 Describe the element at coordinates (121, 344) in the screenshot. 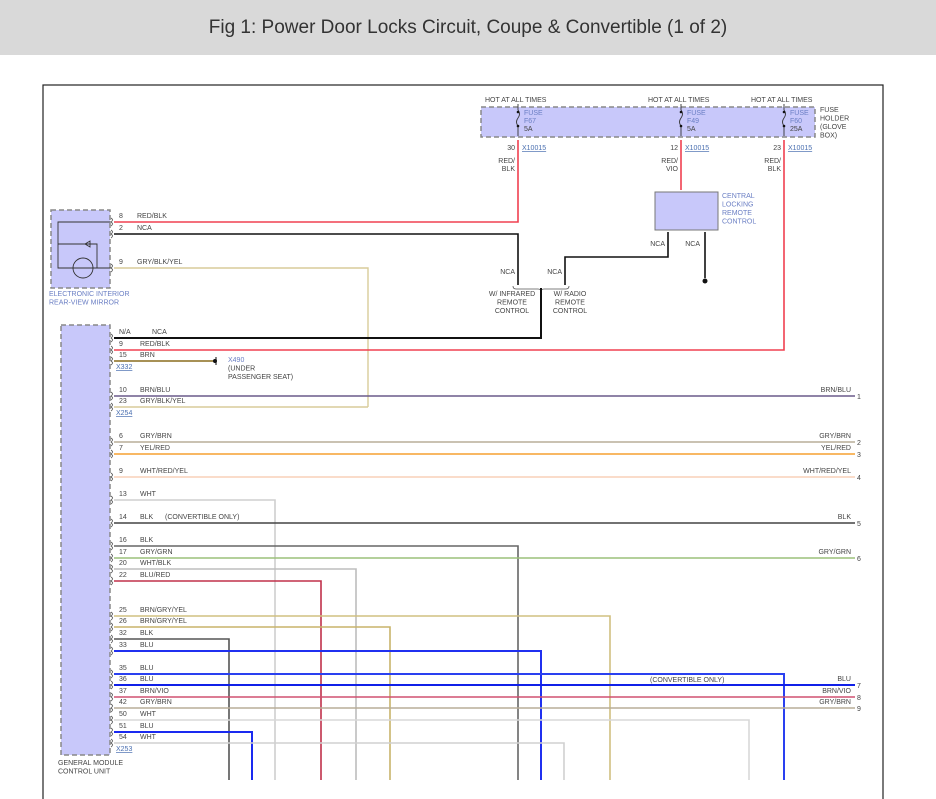

I see `gmcu-pin: 9` at that location.